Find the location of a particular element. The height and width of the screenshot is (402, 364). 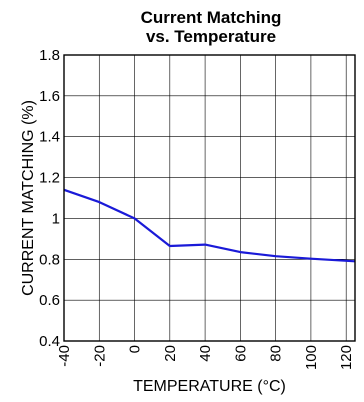

x-tick-label: 60 is located at coordinates (240, 353).